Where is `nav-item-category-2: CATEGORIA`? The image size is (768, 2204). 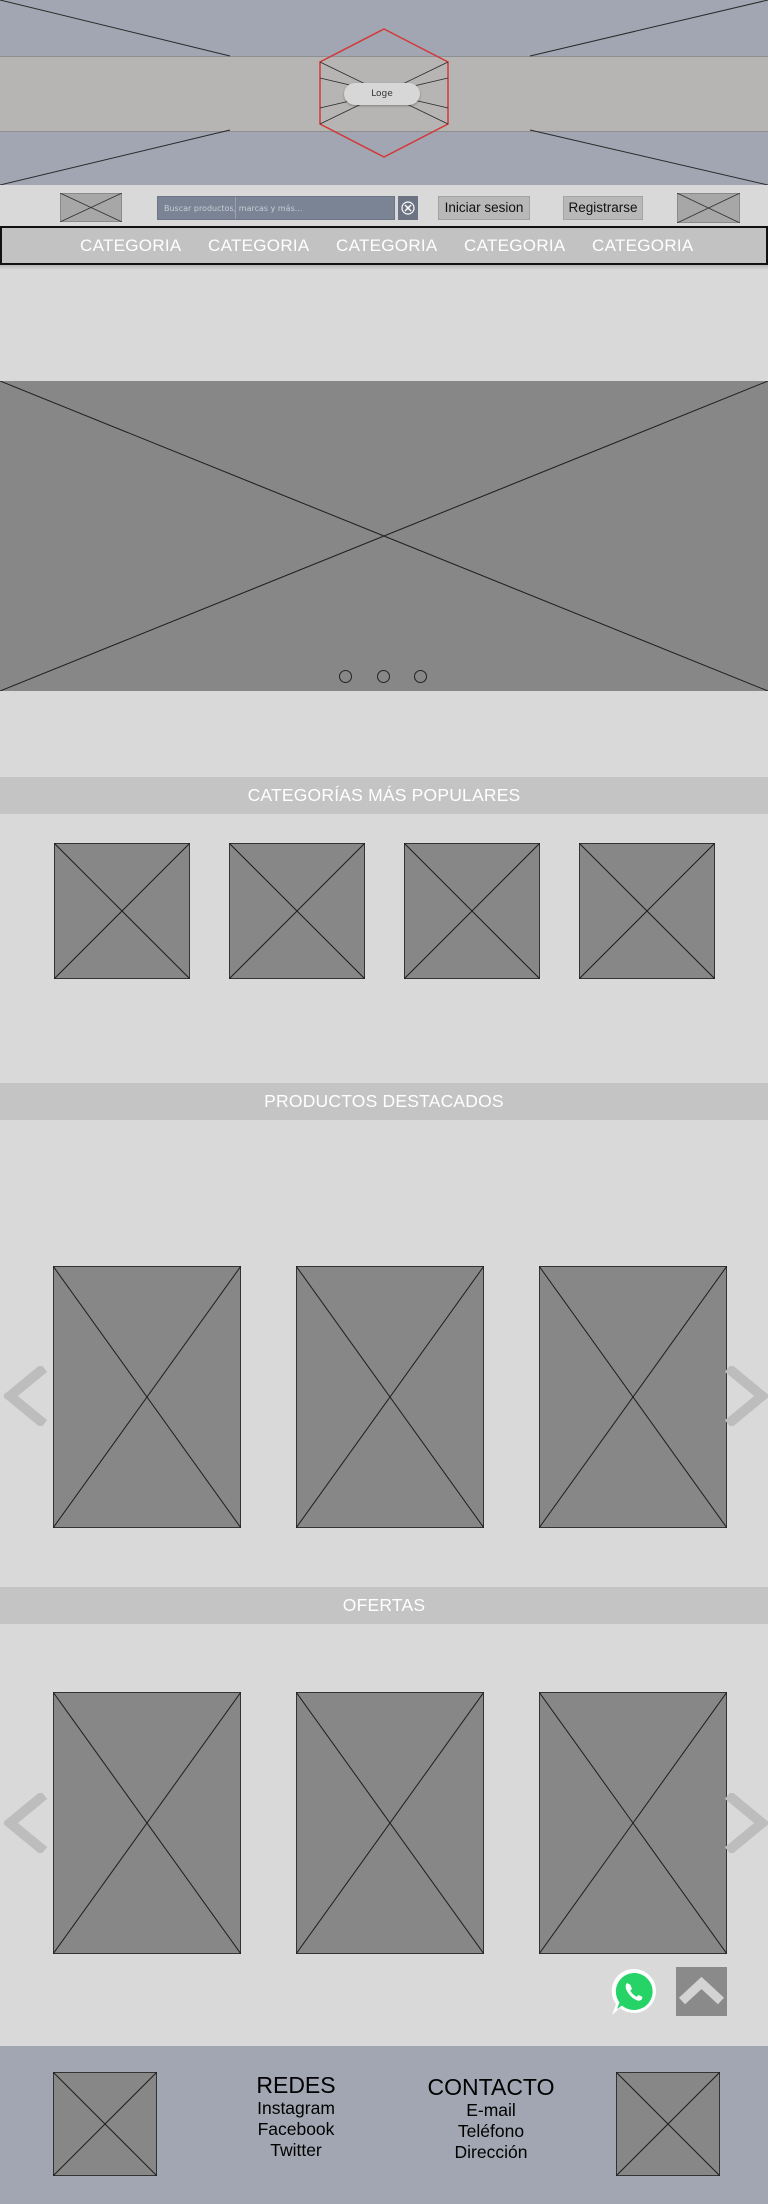 nav-item-category-2: CATEGORIA is located at coordinates (259, 245).